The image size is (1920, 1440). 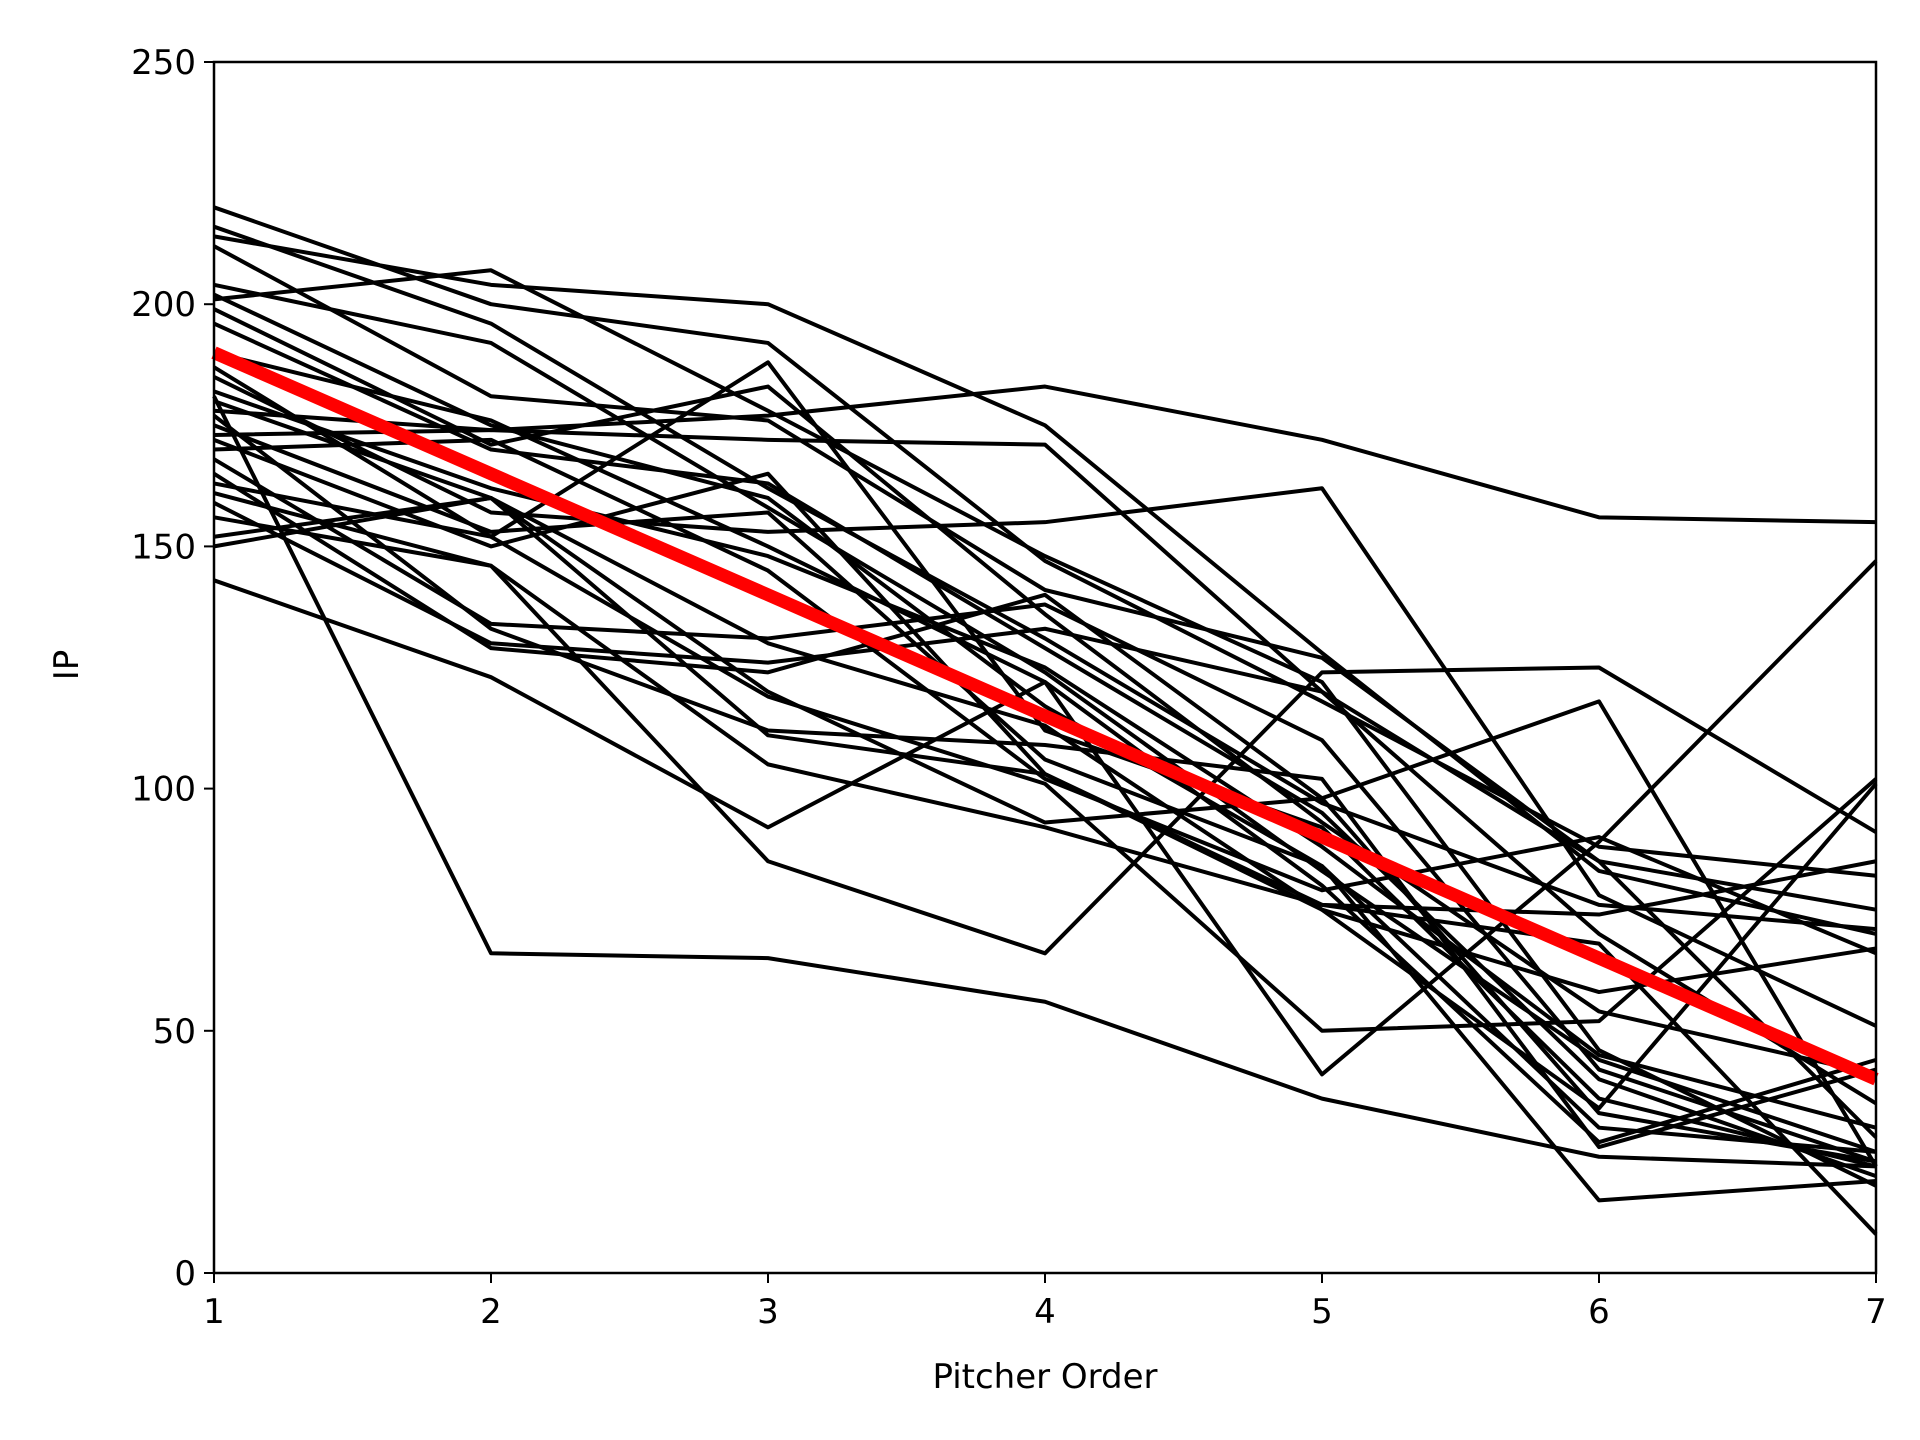 I want to click on y-tick-label: 250, so click(x=163, y=63).